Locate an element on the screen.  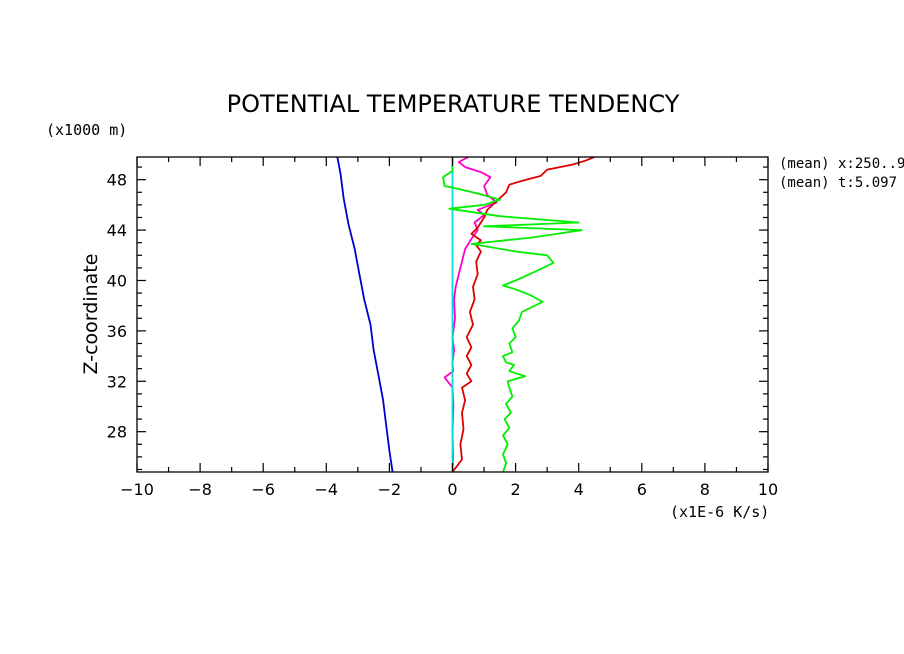
x-tick-label: −8 is located at coordinates (200, 489).